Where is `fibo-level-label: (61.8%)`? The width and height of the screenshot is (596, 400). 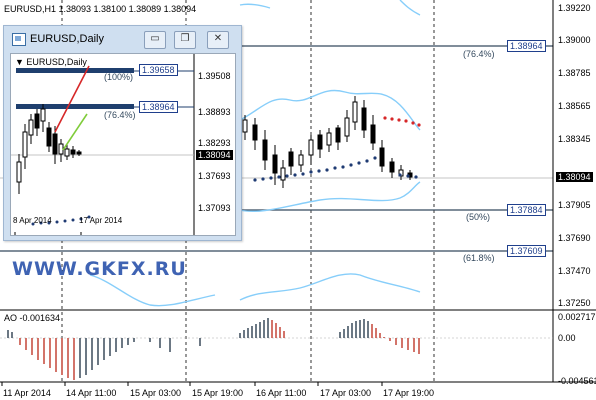 fibo-level-label: (61.8%) is located at coordinates (479, 258).